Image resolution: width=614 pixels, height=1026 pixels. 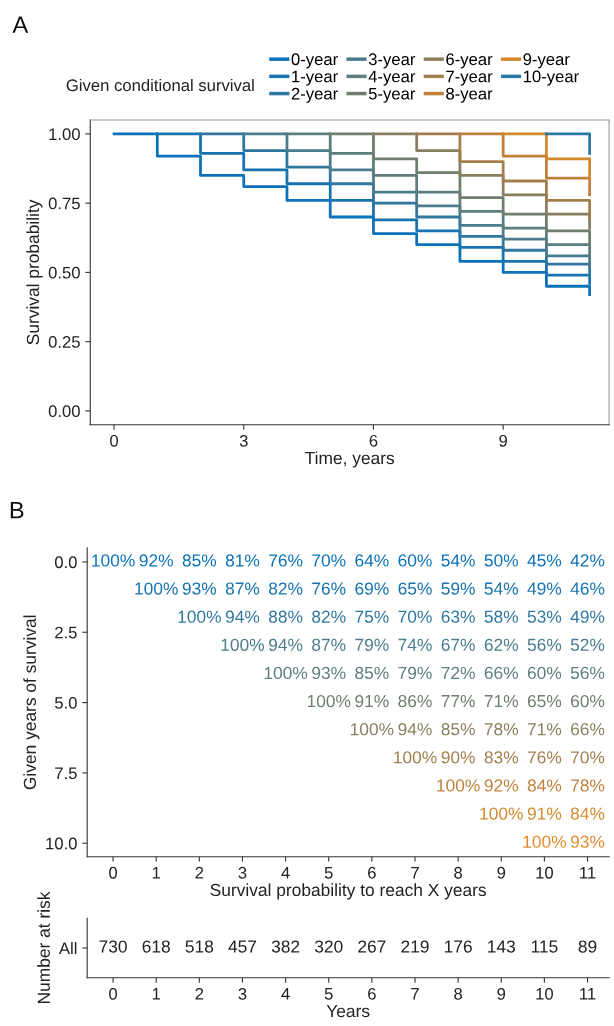 What do you see at coordinates (20, 24) in the screenshot?
I see `chart-title: A` at bounding box center [20, 24].